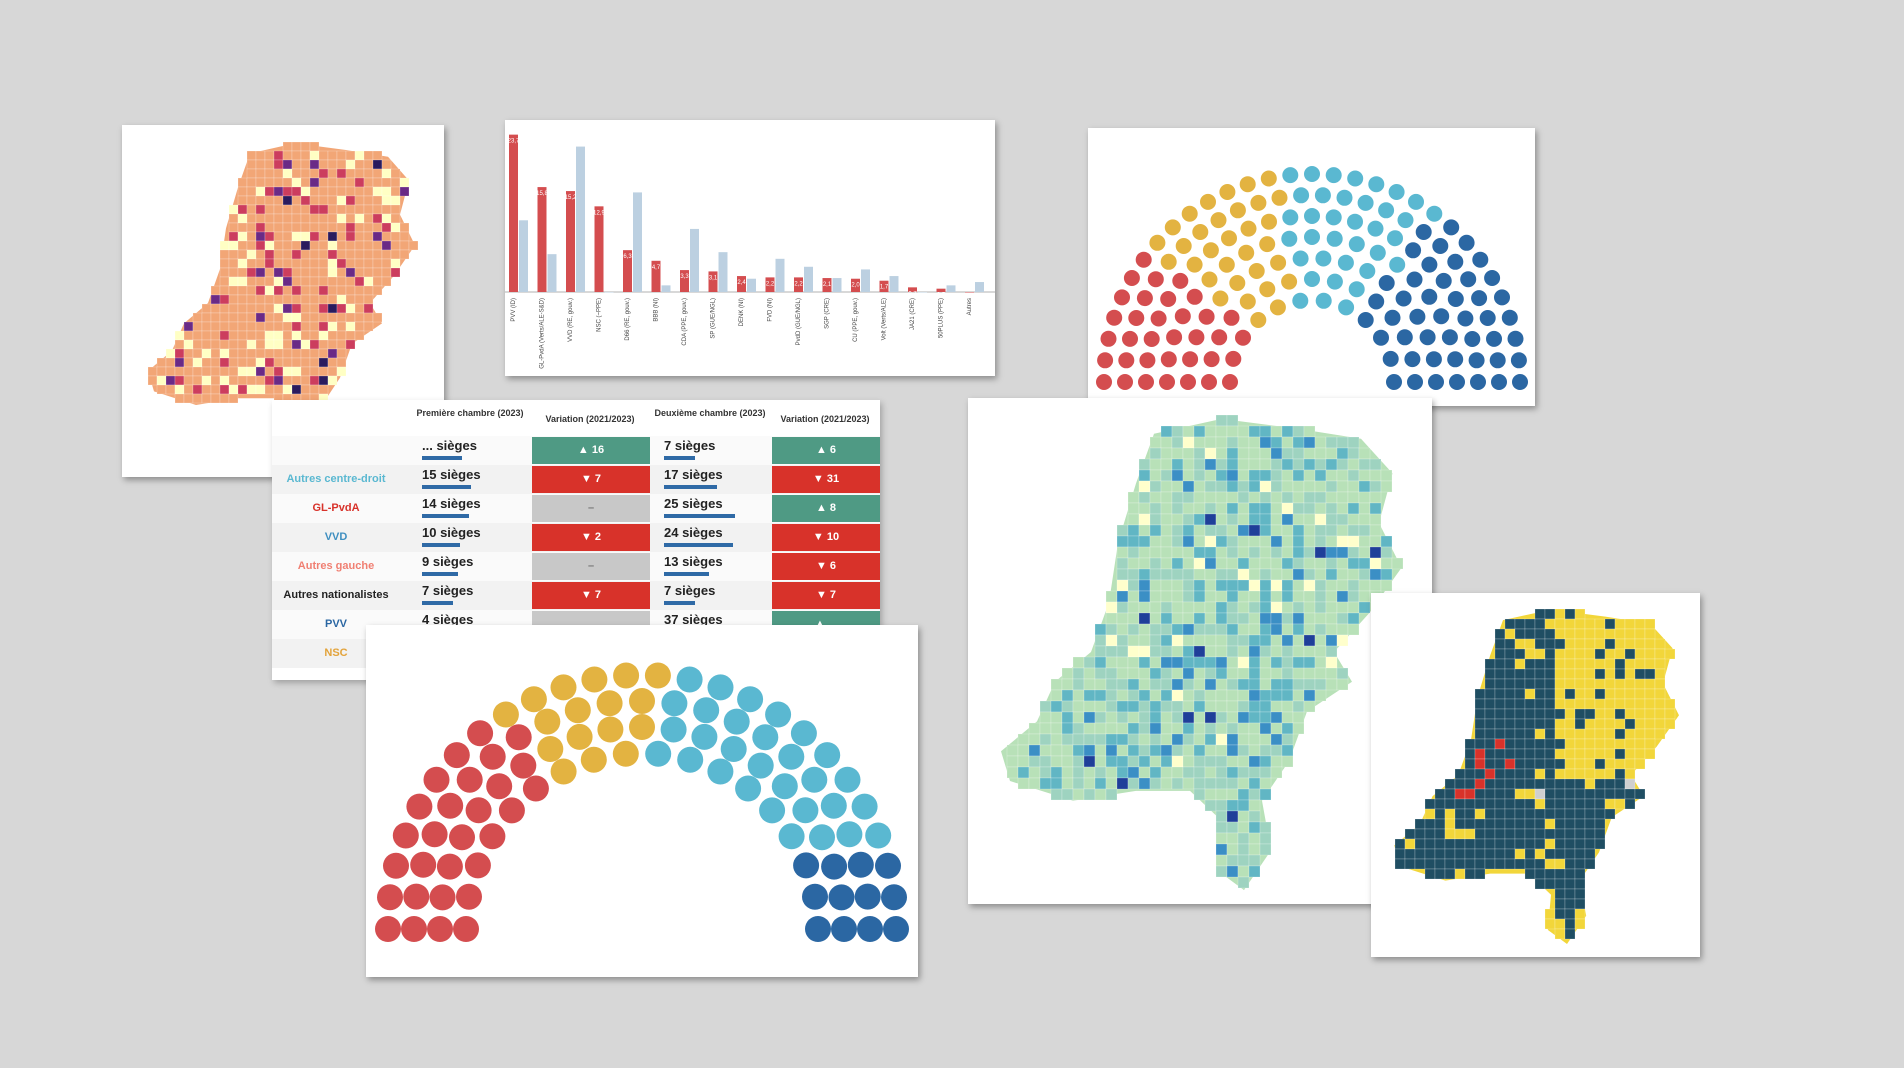 The image size is (1904, 1068). What do you see at coordinates (798, 284) in the screenshot?
I see `bar-2023` at bounding box center [798, 284].